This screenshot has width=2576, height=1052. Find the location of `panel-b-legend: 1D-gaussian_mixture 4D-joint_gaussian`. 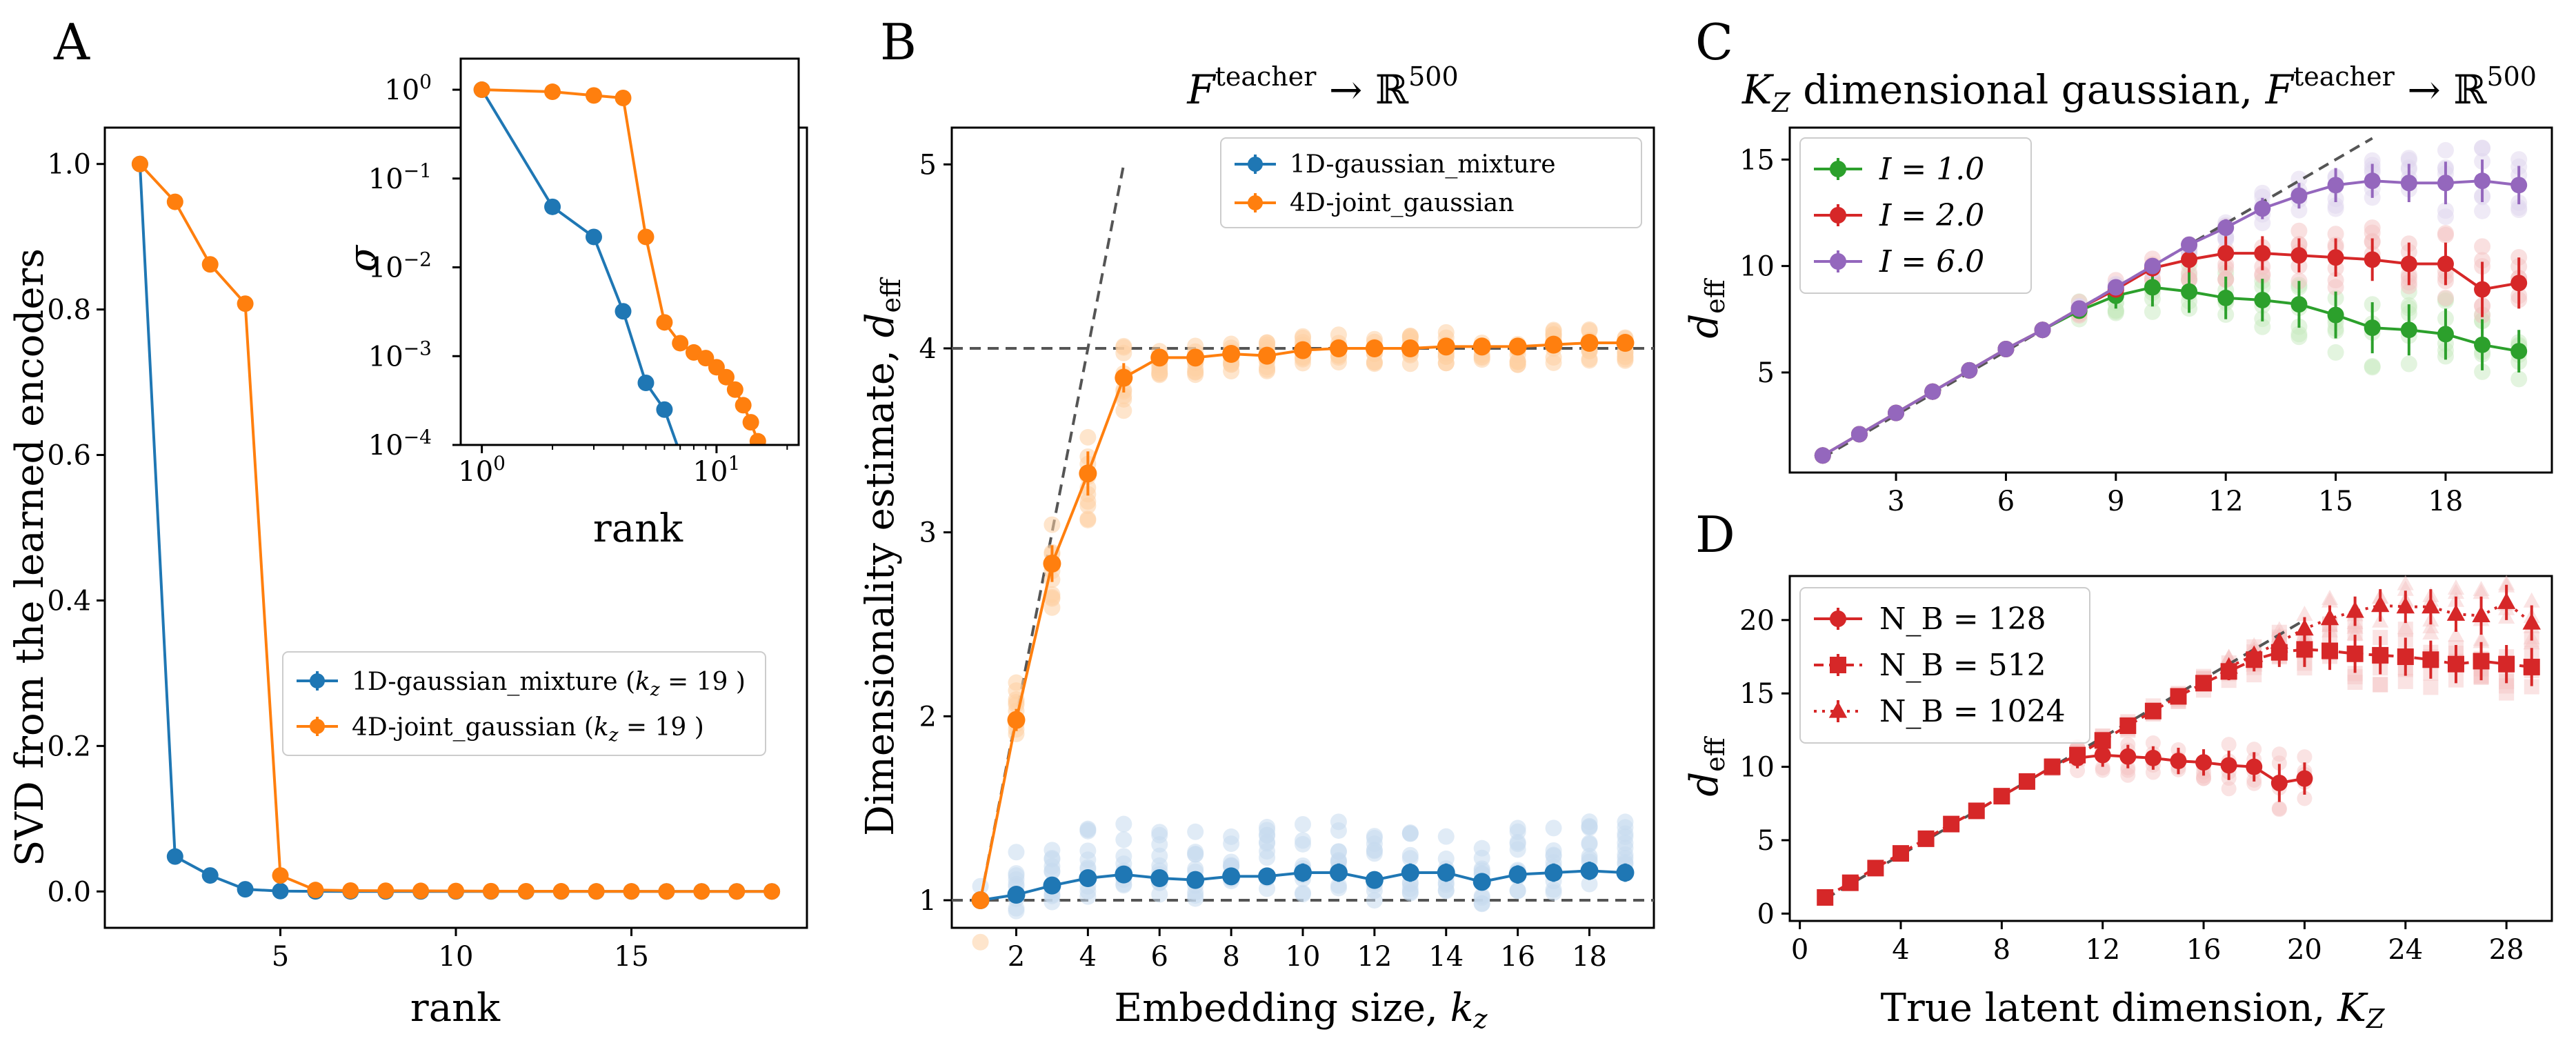

panel-b-legend: 1D-gaussian_mixture 4D-joint_gaussian is located at coordinates (1431, 182).